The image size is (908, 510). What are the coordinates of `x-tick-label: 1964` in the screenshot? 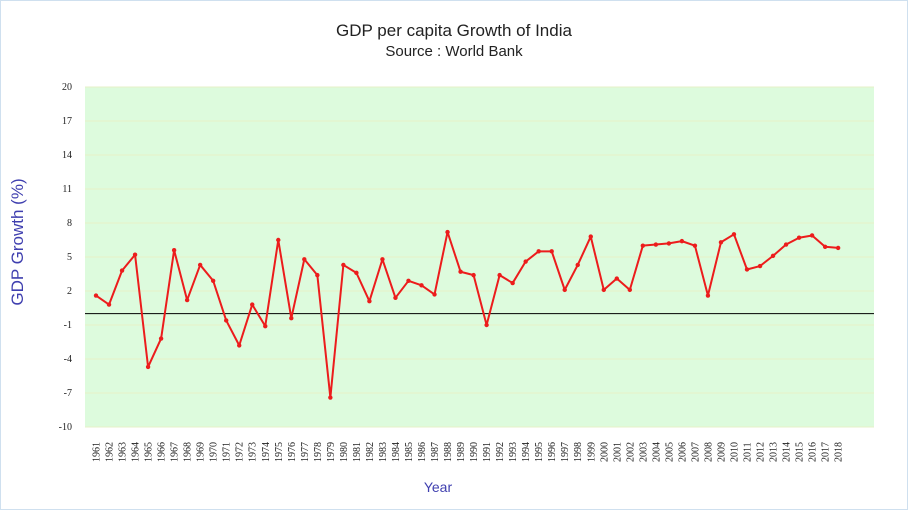 It's located at (136, 452).